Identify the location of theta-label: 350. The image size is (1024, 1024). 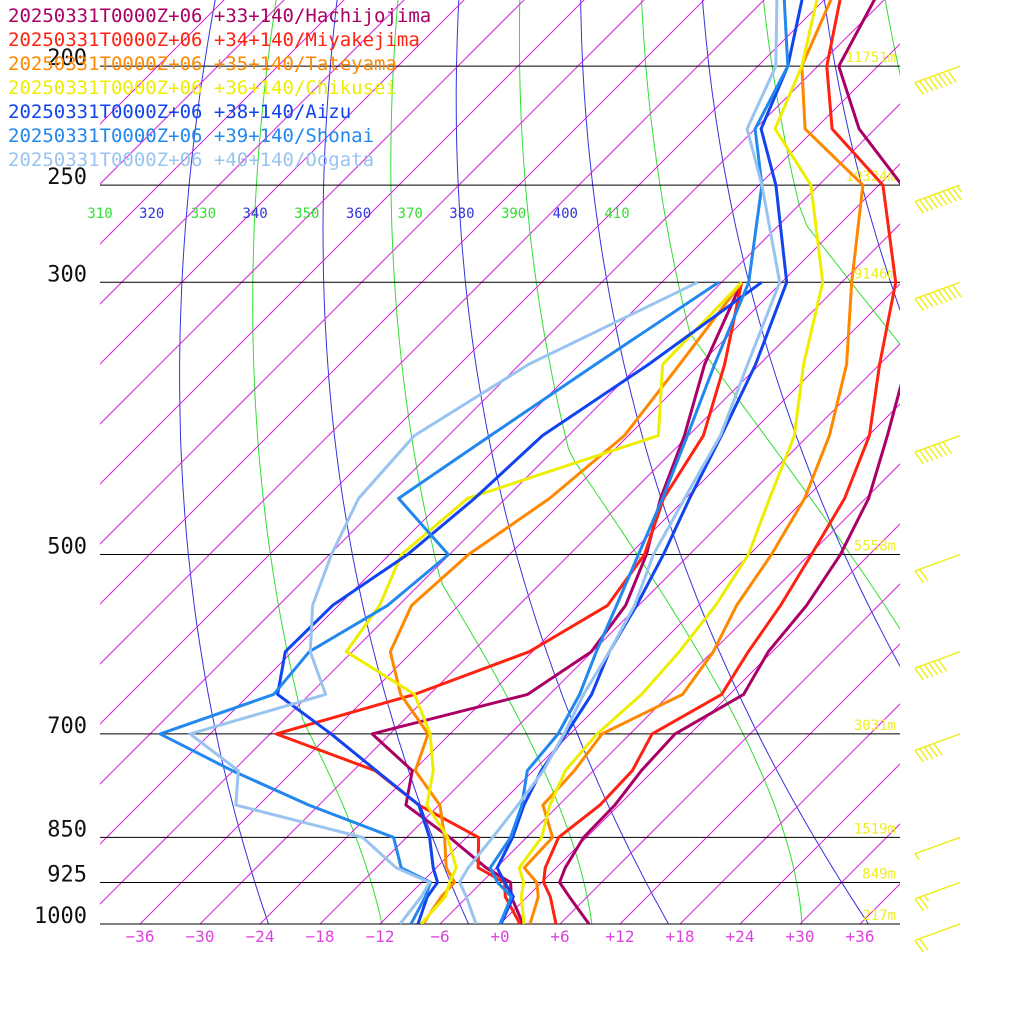
(306, 214).